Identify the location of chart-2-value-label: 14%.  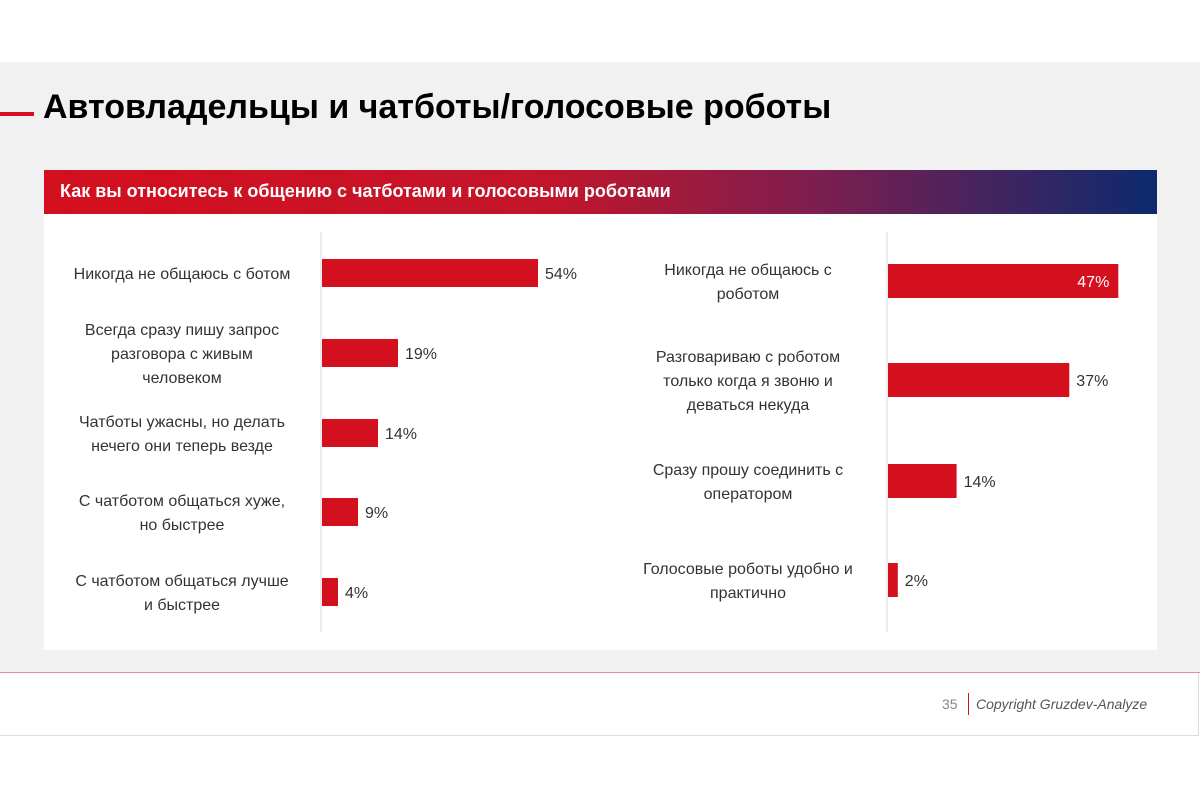
(980, 482).